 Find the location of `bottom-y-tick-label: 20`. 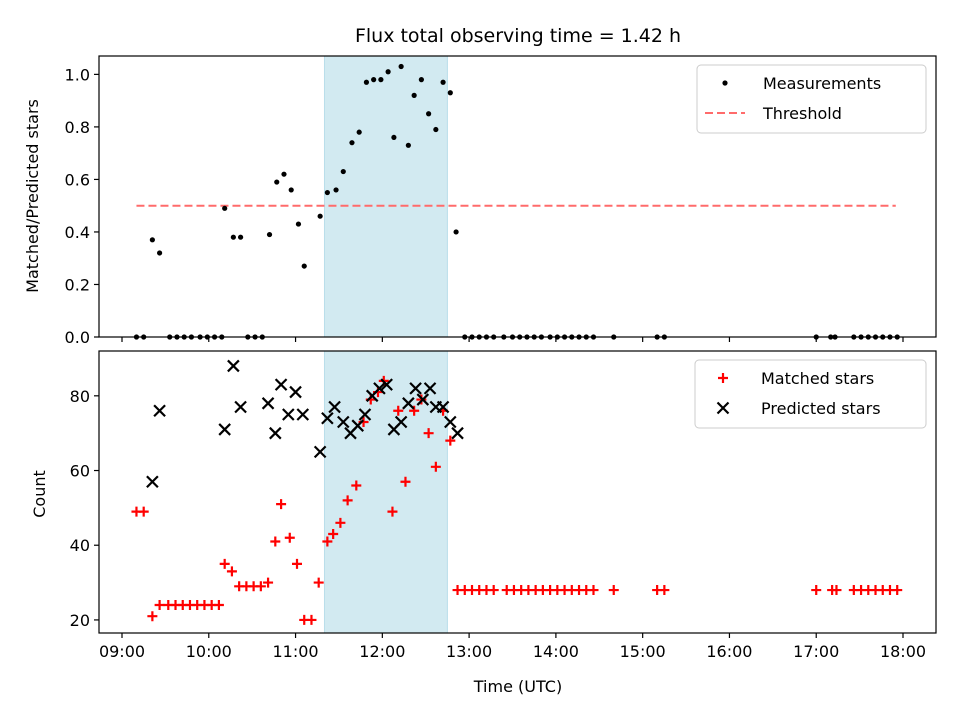

bottom-y-tick-label: 20 is located at coordinates (80, 620).